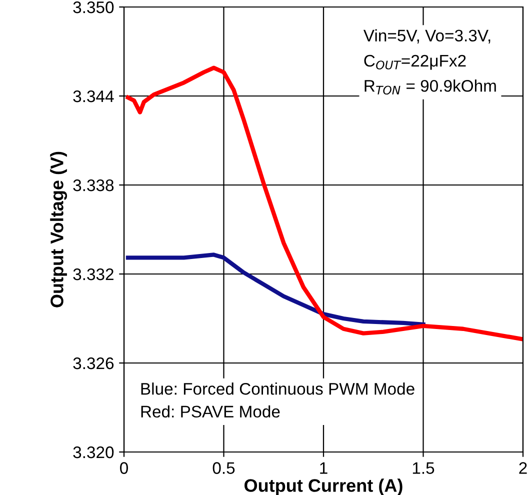 The image size is (529, 495). What do you see at coordinates (93, 452) in the screenshot?
I see `y-tick-label: 3.320` at bounding box center [93, 452].